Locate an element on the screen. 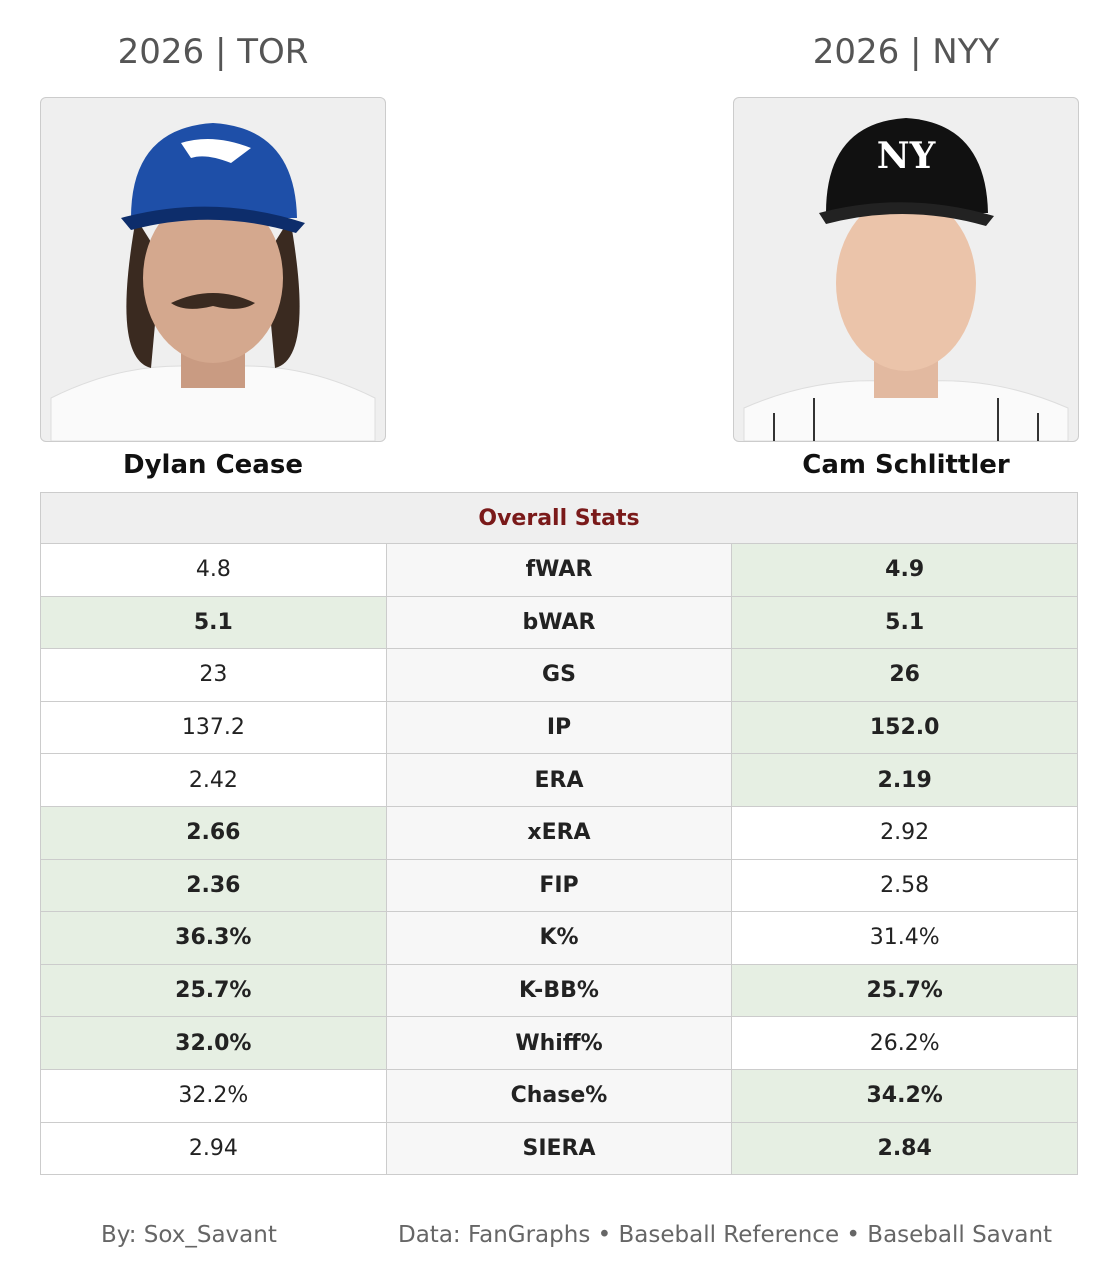 This screenshot has width=1118, height=1280. stat-value: 26 is located at coordinates (904, 675).